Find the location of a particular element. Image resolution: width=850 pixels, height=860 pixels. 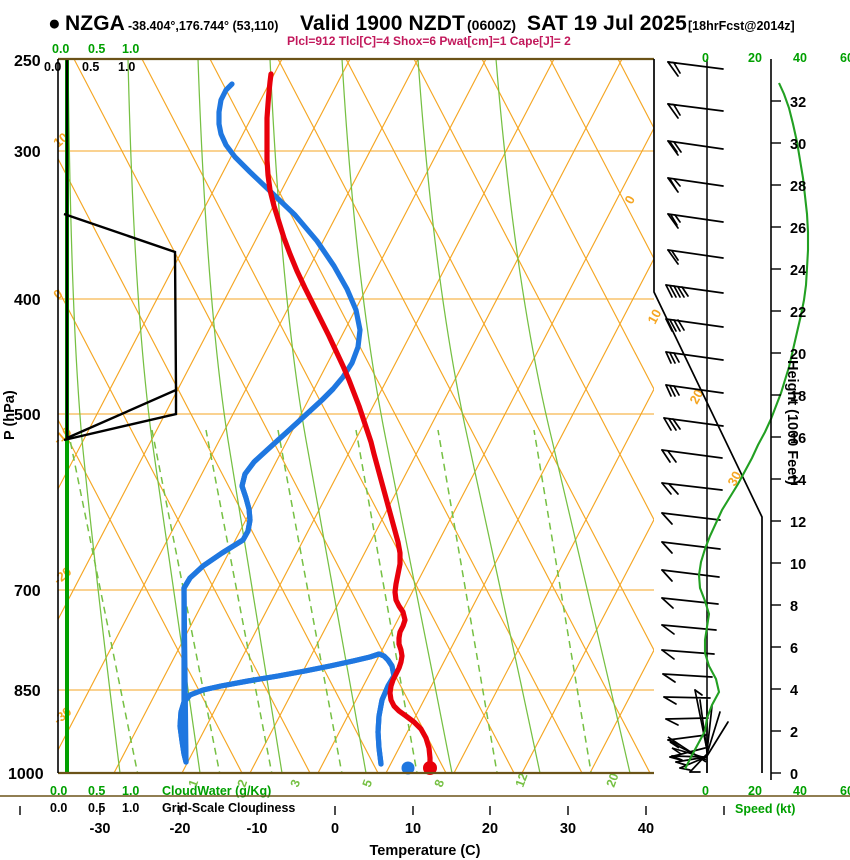

height-speed-curve is located at coordinates (747, 426).